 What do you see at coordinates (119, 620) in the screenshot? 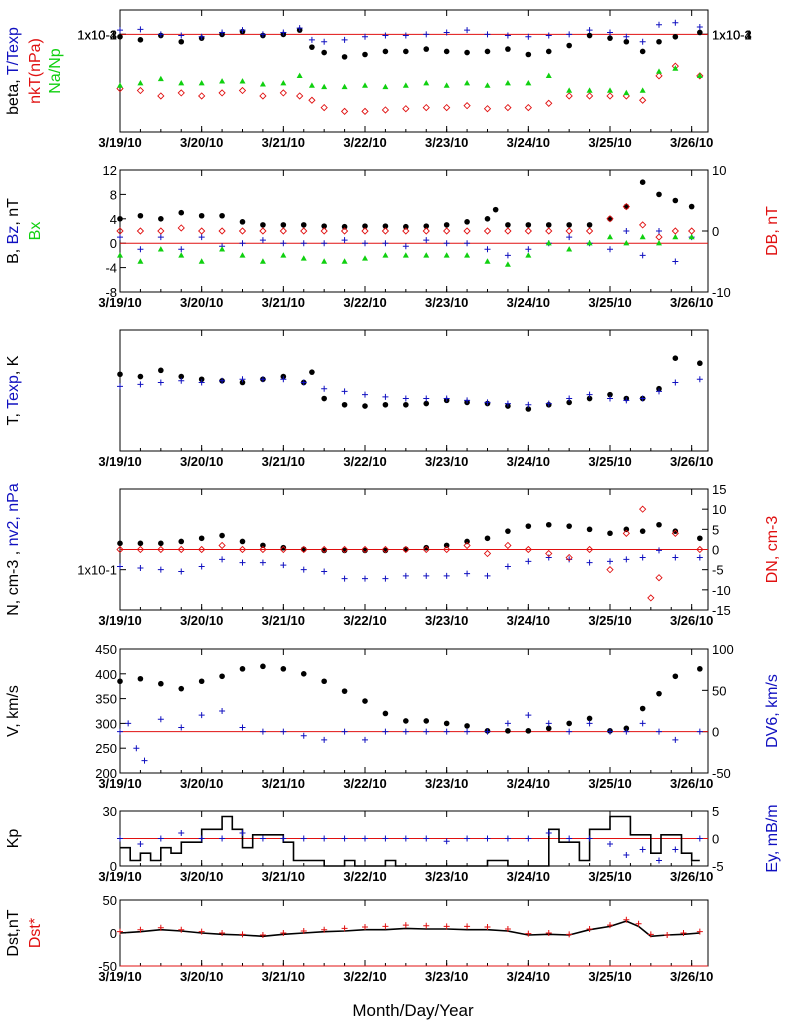
I see `panel-4-xtick-label: 3/19/10` at bounding box center [119, 620].